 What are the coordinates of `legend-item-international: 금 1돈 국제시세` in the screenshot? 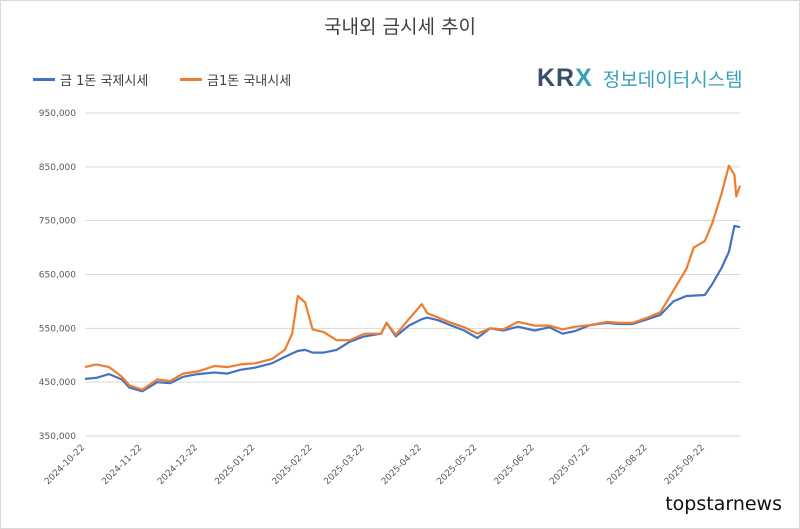 It's located at (90, 79).